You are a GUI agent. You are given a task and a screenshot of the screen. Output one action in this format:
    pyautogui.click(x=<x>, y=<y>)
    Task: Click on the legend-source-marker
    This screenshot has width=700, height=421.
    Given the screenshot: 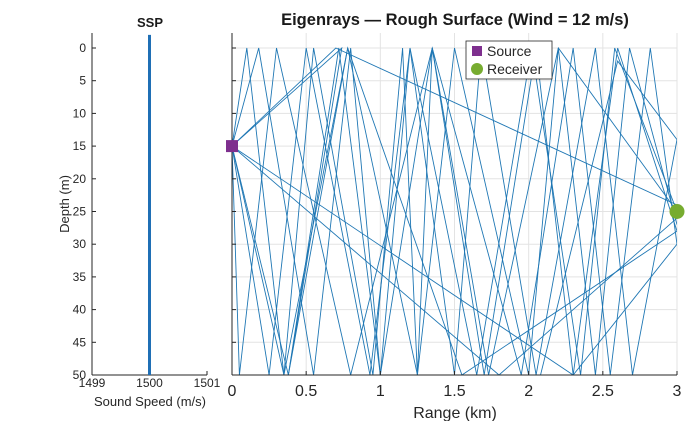 What is the action you would take?
    pyautogui.click(x=477, y=51)
    